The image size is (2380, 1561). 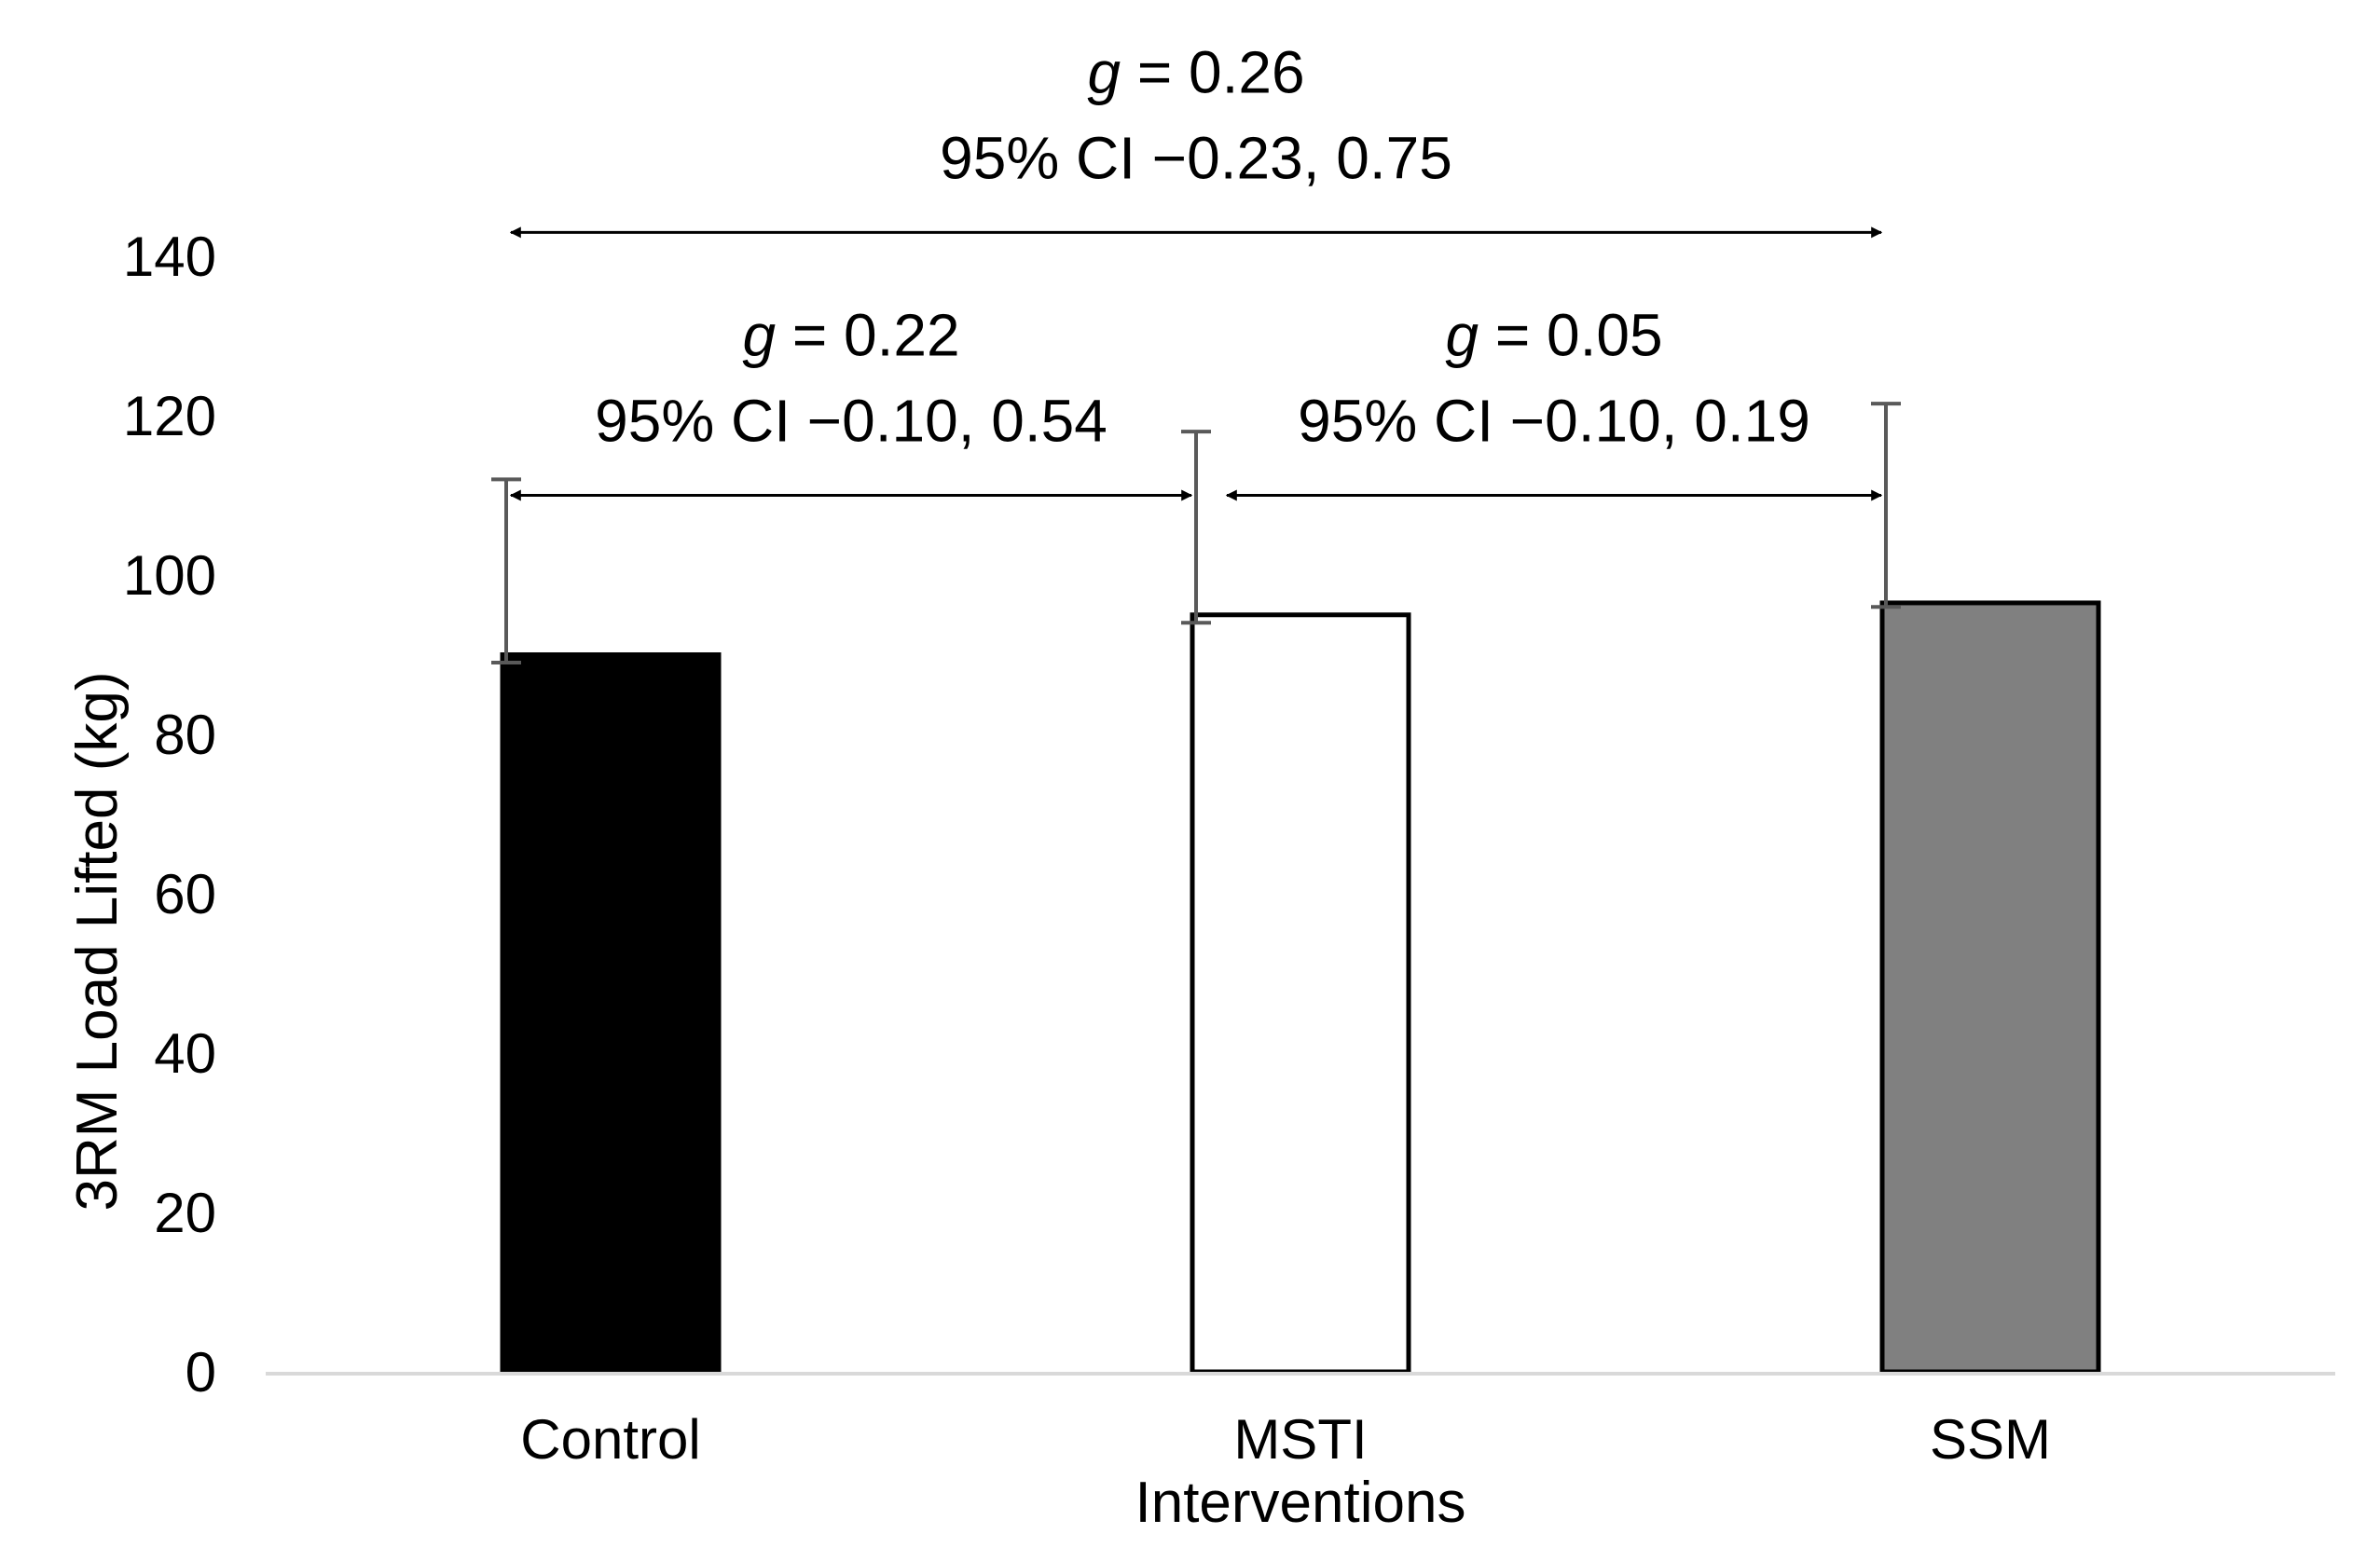 I want to click on effect-size-label: g = 0.05, so click(x=1553, y=336).